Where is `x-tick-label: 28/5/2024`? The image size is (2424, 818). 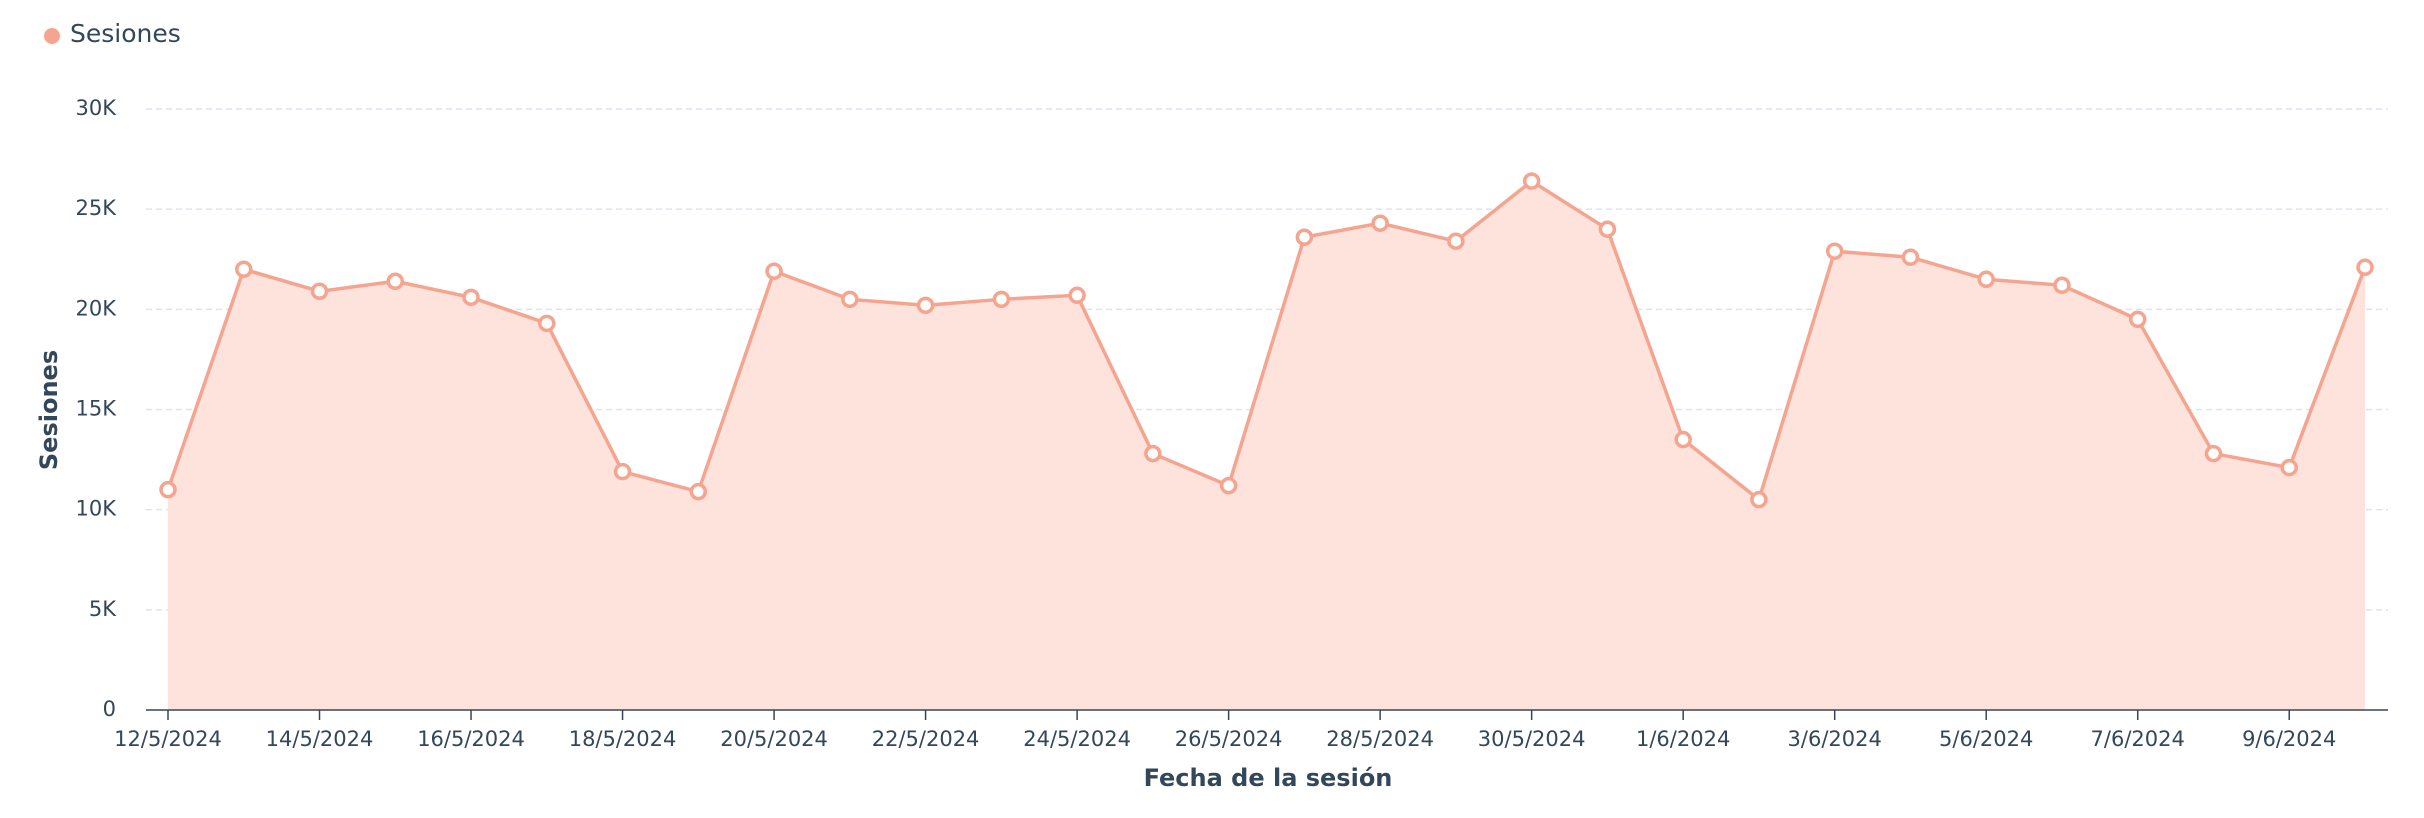 x-tick-label: 28/5/2024 is located at coordinates (1380, 739).